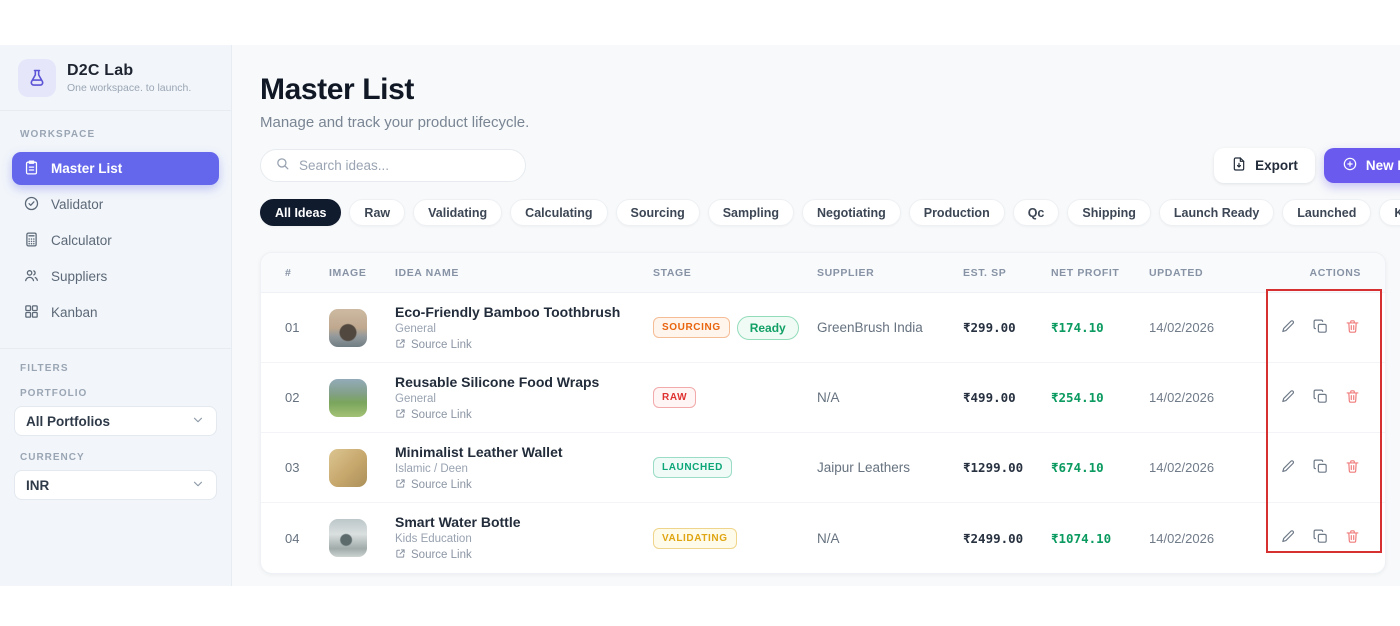 This screenshot has width=1400, height=626. Describe the element at coordinates (989, 327) in the screenshot. I see `est-sp-cell: ₹299.00` at that location.